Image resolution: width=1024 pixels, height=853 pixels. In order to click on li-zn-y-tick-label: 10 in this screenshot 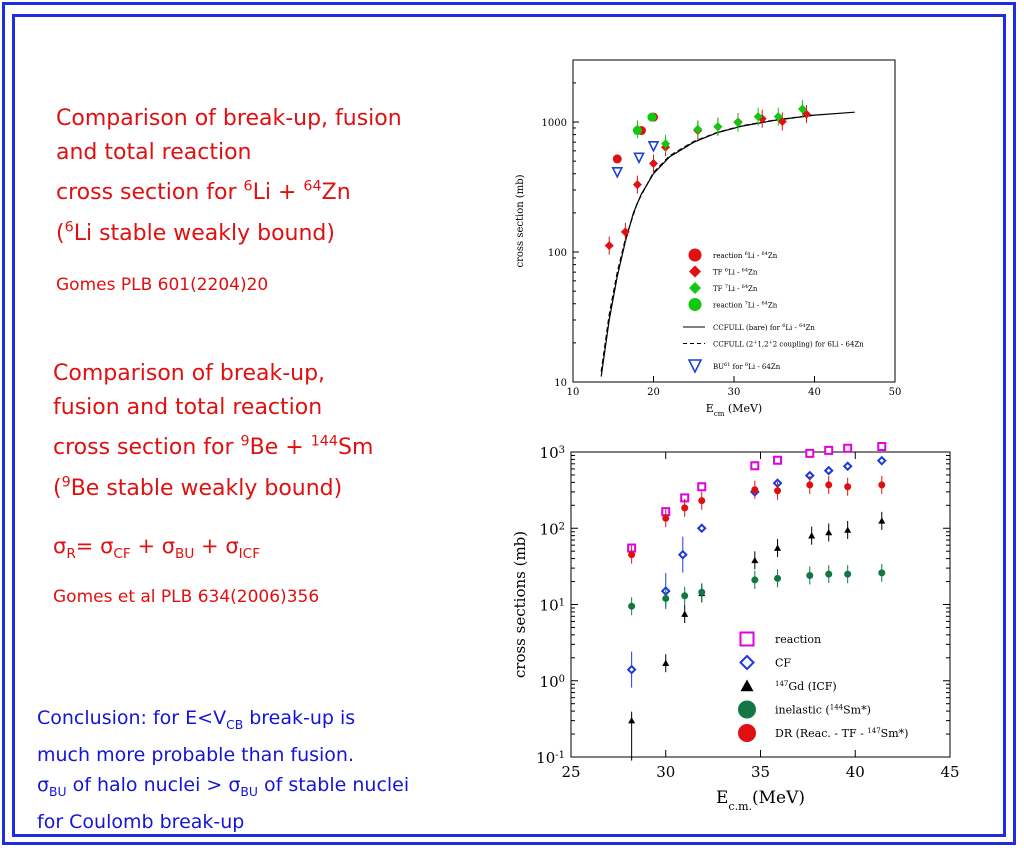, I will do `click(560, 383)`.